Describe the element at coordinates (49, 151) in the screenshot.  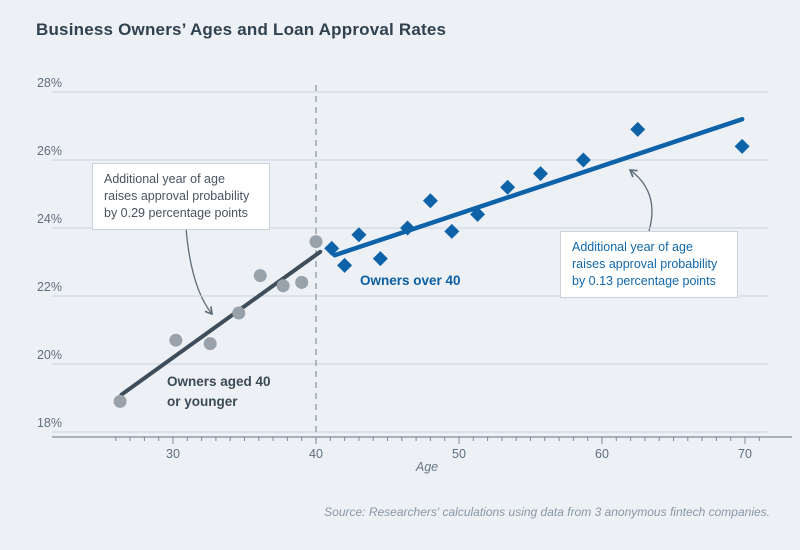
I see `y-tick-label: 26%` at that location.